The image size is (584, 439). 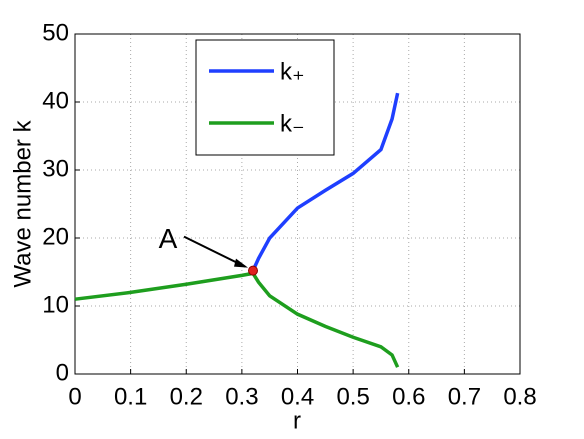 What do you see at coordinates (241, 263) in the screenshot?
I see `arrow-head` at bounding box center [241, 263].